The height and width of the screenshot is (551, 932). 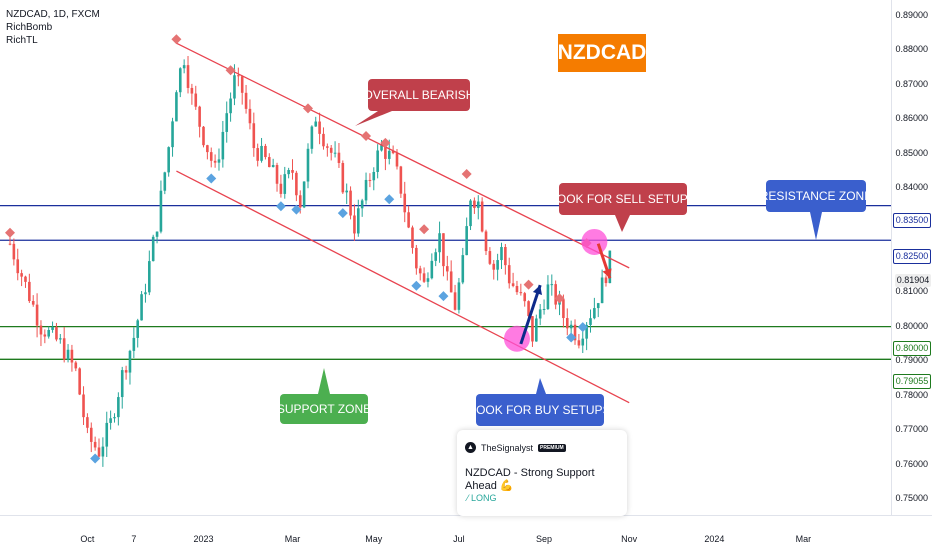 I want to click on symbol-line: NZDCAD, 1D, FXCM, so click(x=53, y=14).